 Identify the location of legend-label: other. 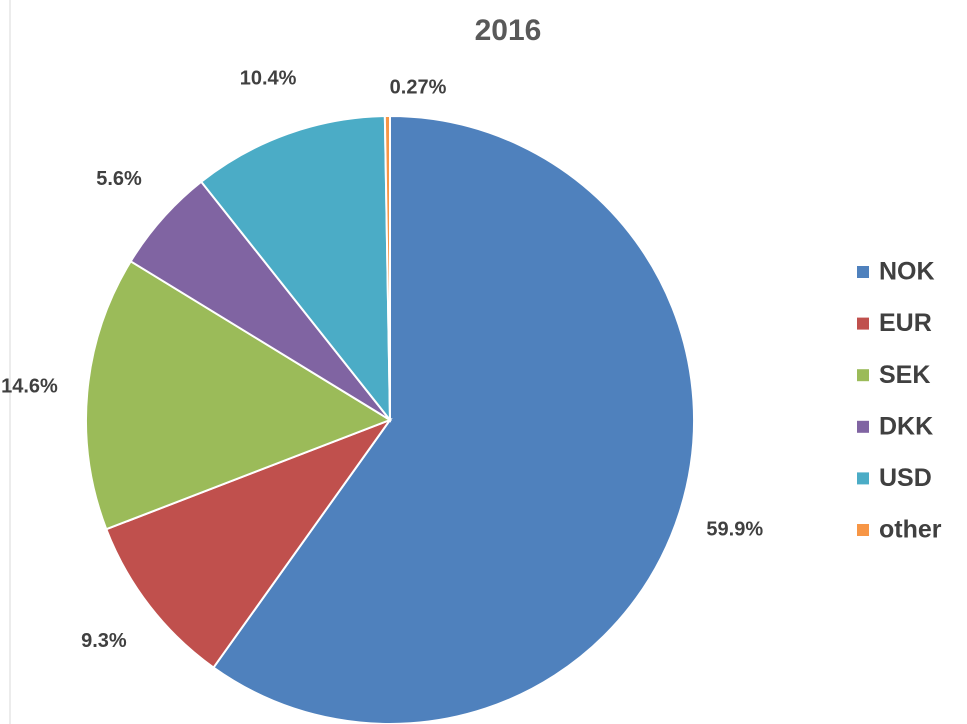
(910, 530).